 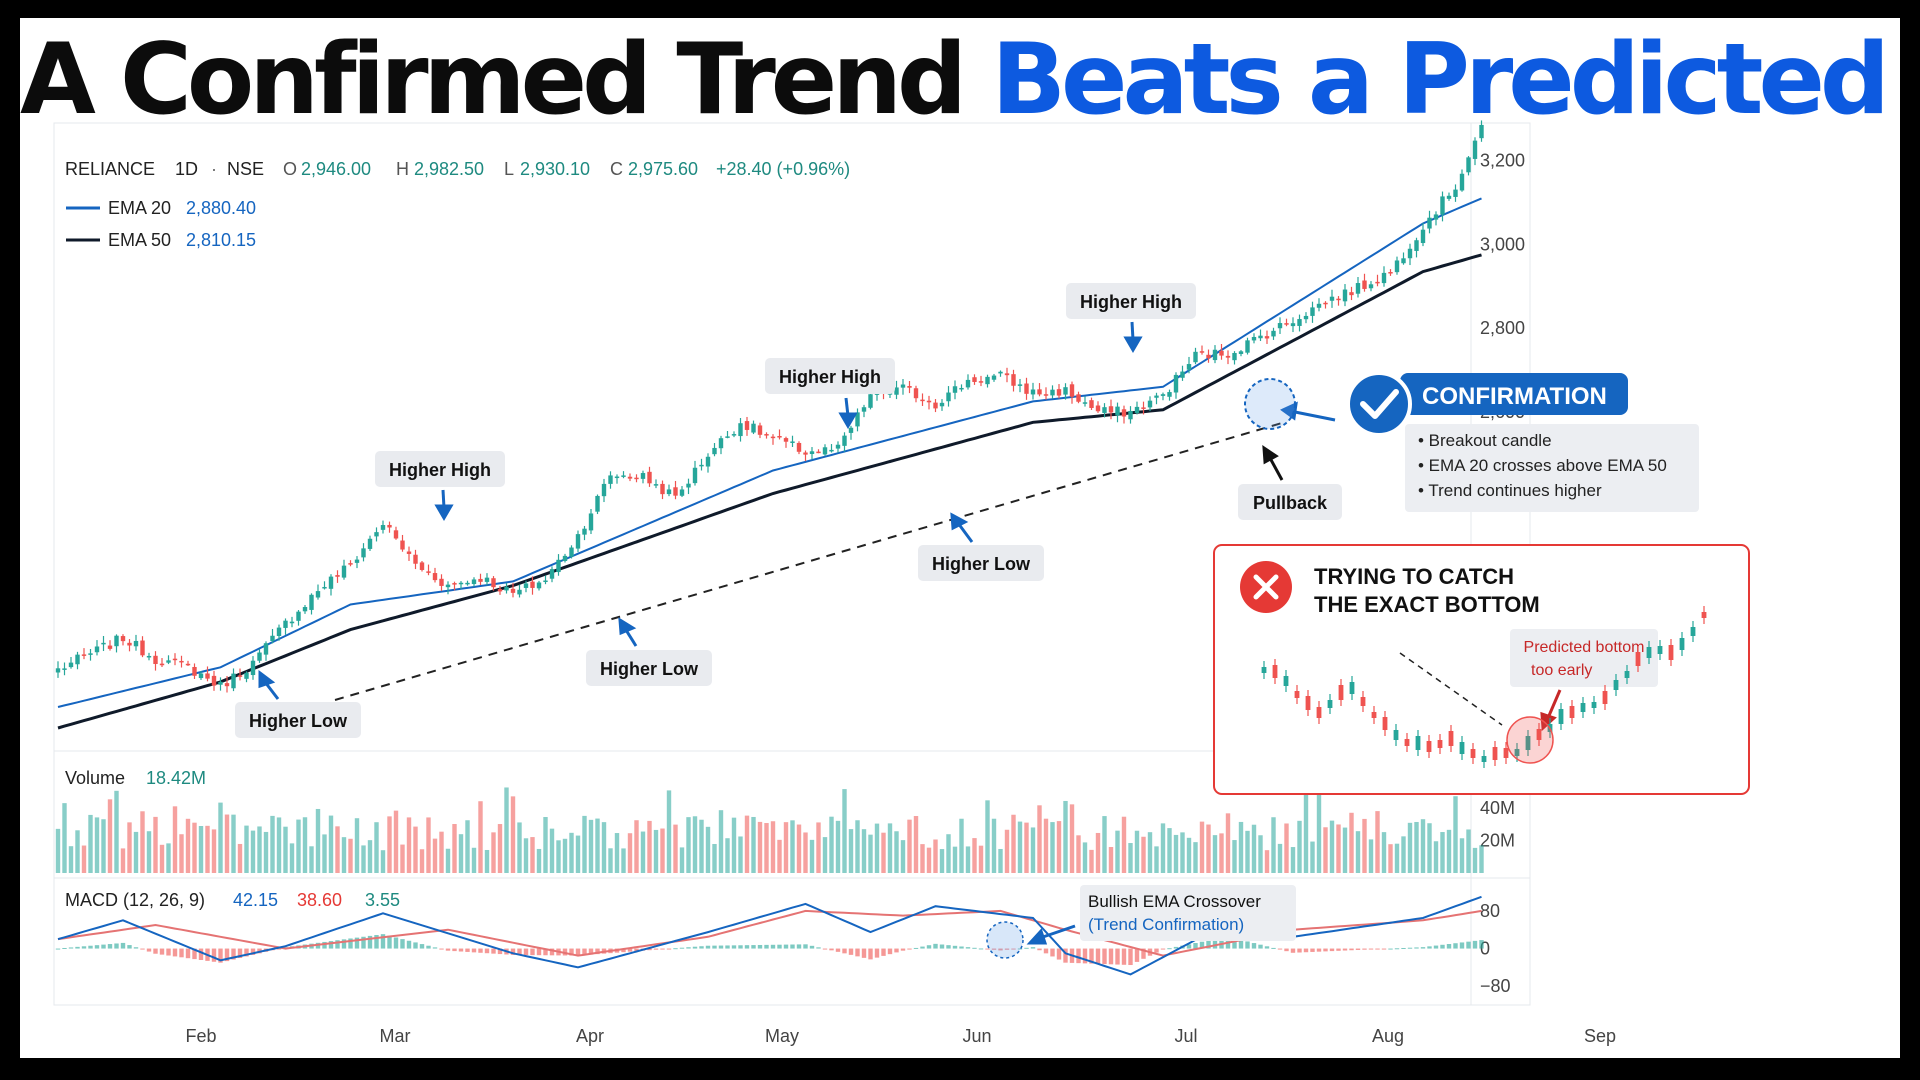 I want to click on confirmation-point-3: • Trend continues higher, so click(x=1510, y=490).